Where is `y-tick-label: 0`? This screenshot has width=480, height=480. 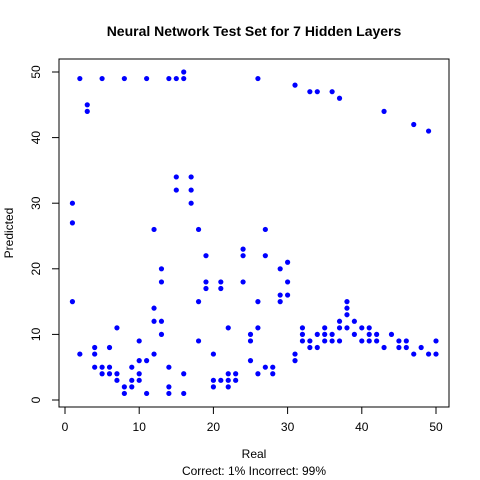
y-tick-label: 0 is located at coordinates (36, 399).